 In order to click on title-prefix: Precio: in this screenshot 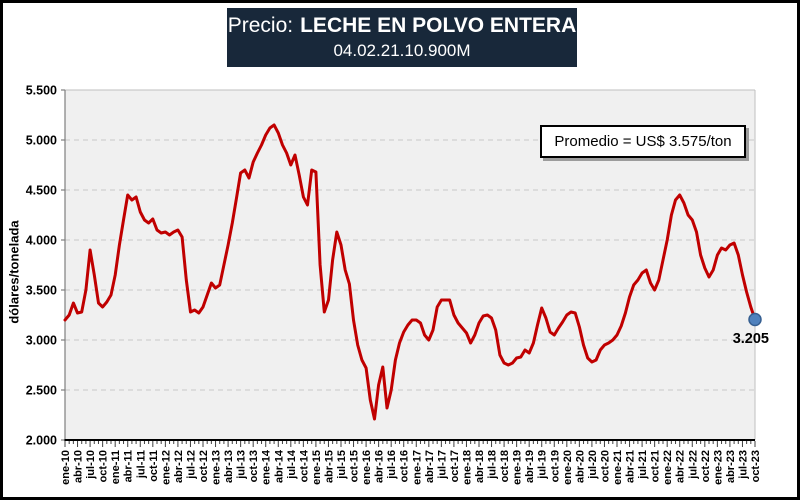, I will do `click(260, 25)`.